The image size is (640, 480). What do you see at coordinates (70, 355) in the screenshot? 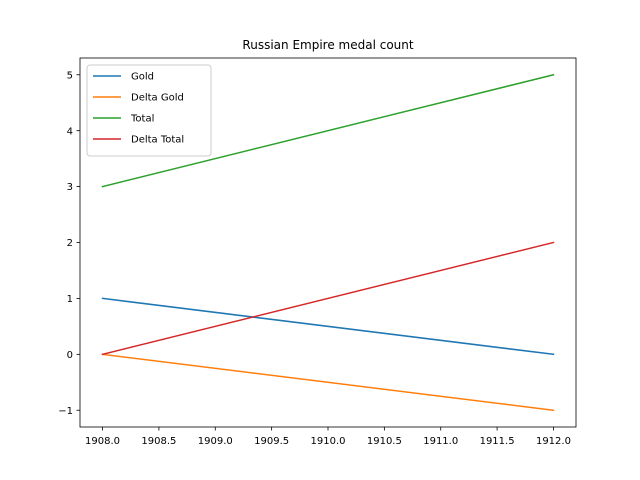
I see `y-tick-label: 0` at bounding box center [70, 355].